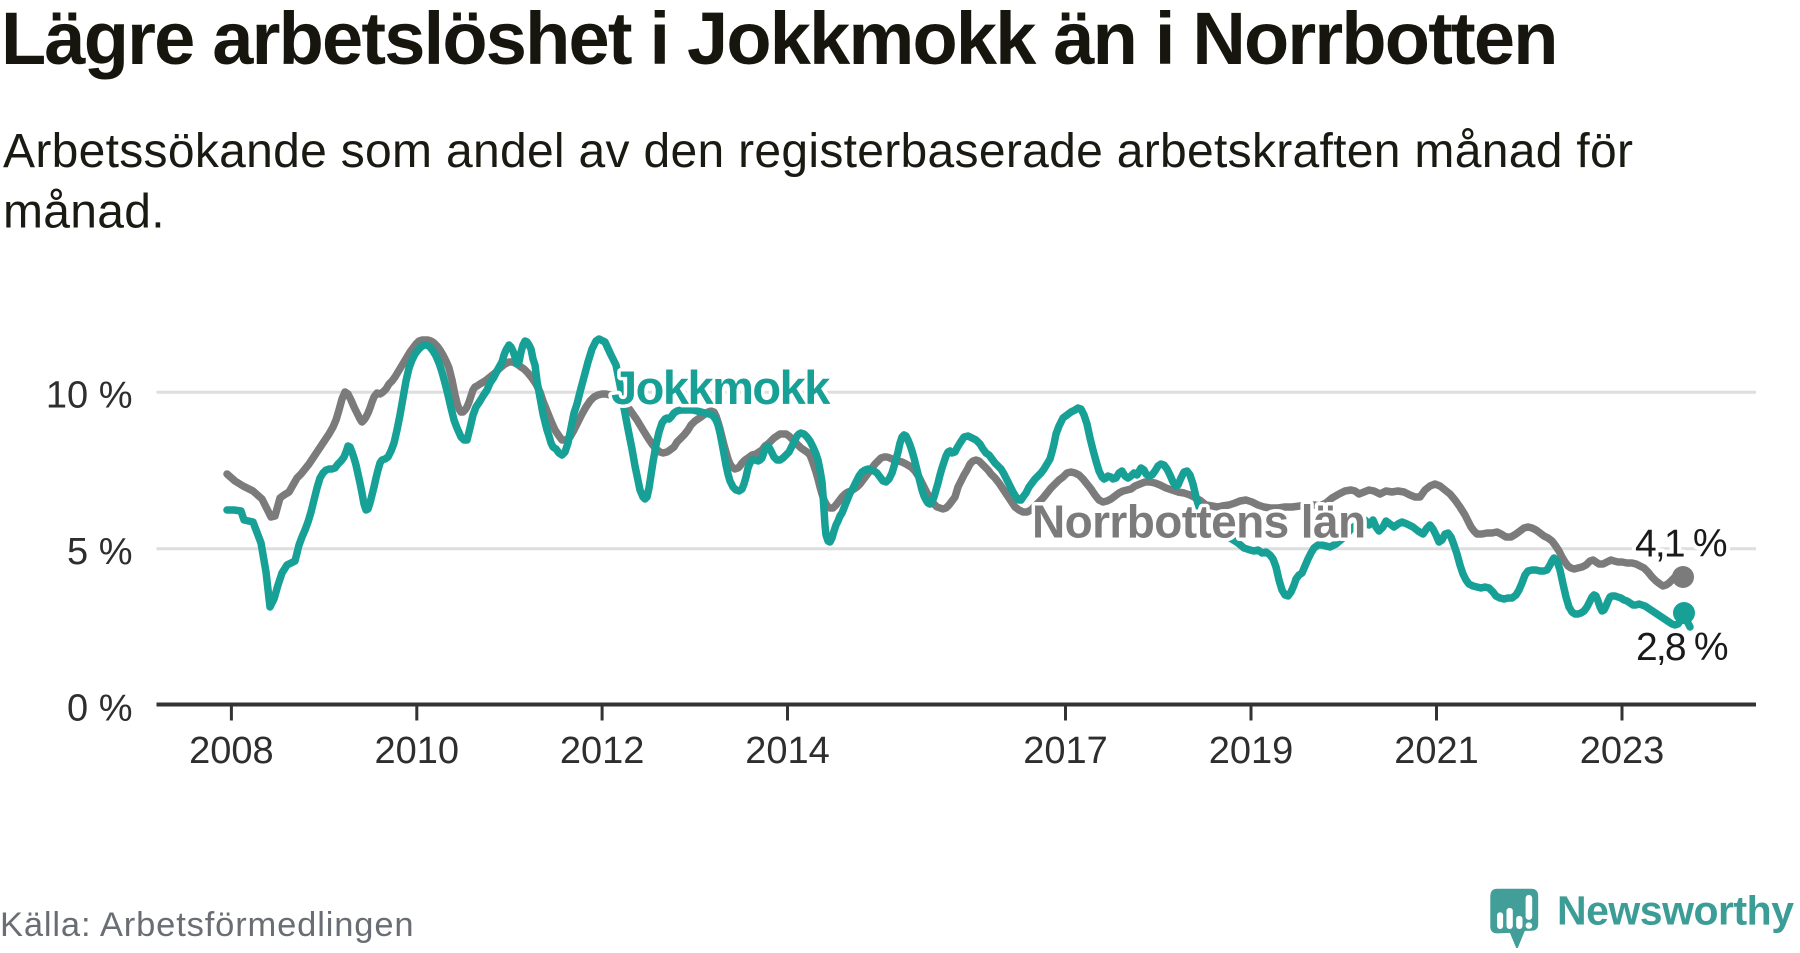 Image resolution: width=1800 pixels, height=953 pixels. Describe the element at coordinates (1436, 751) in the screenshot. I see `svg-text: 2021` at that location.